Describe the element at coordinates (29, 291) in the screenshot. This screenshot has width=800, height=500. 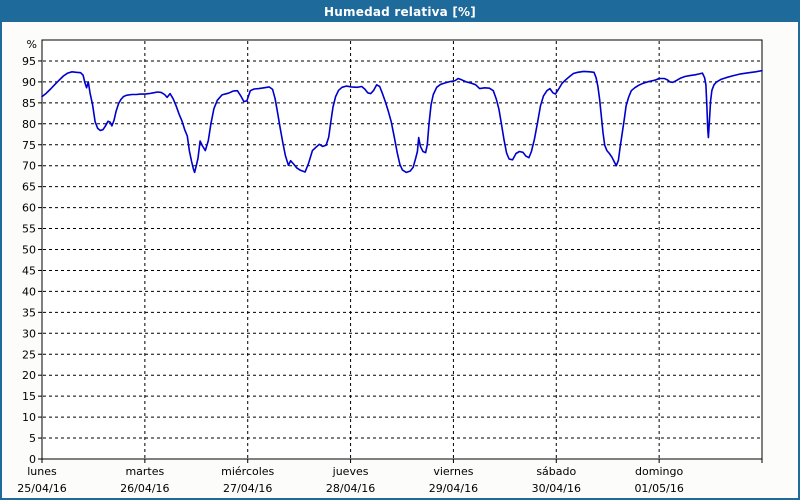
I see `y-tick-label: 40` at that location.